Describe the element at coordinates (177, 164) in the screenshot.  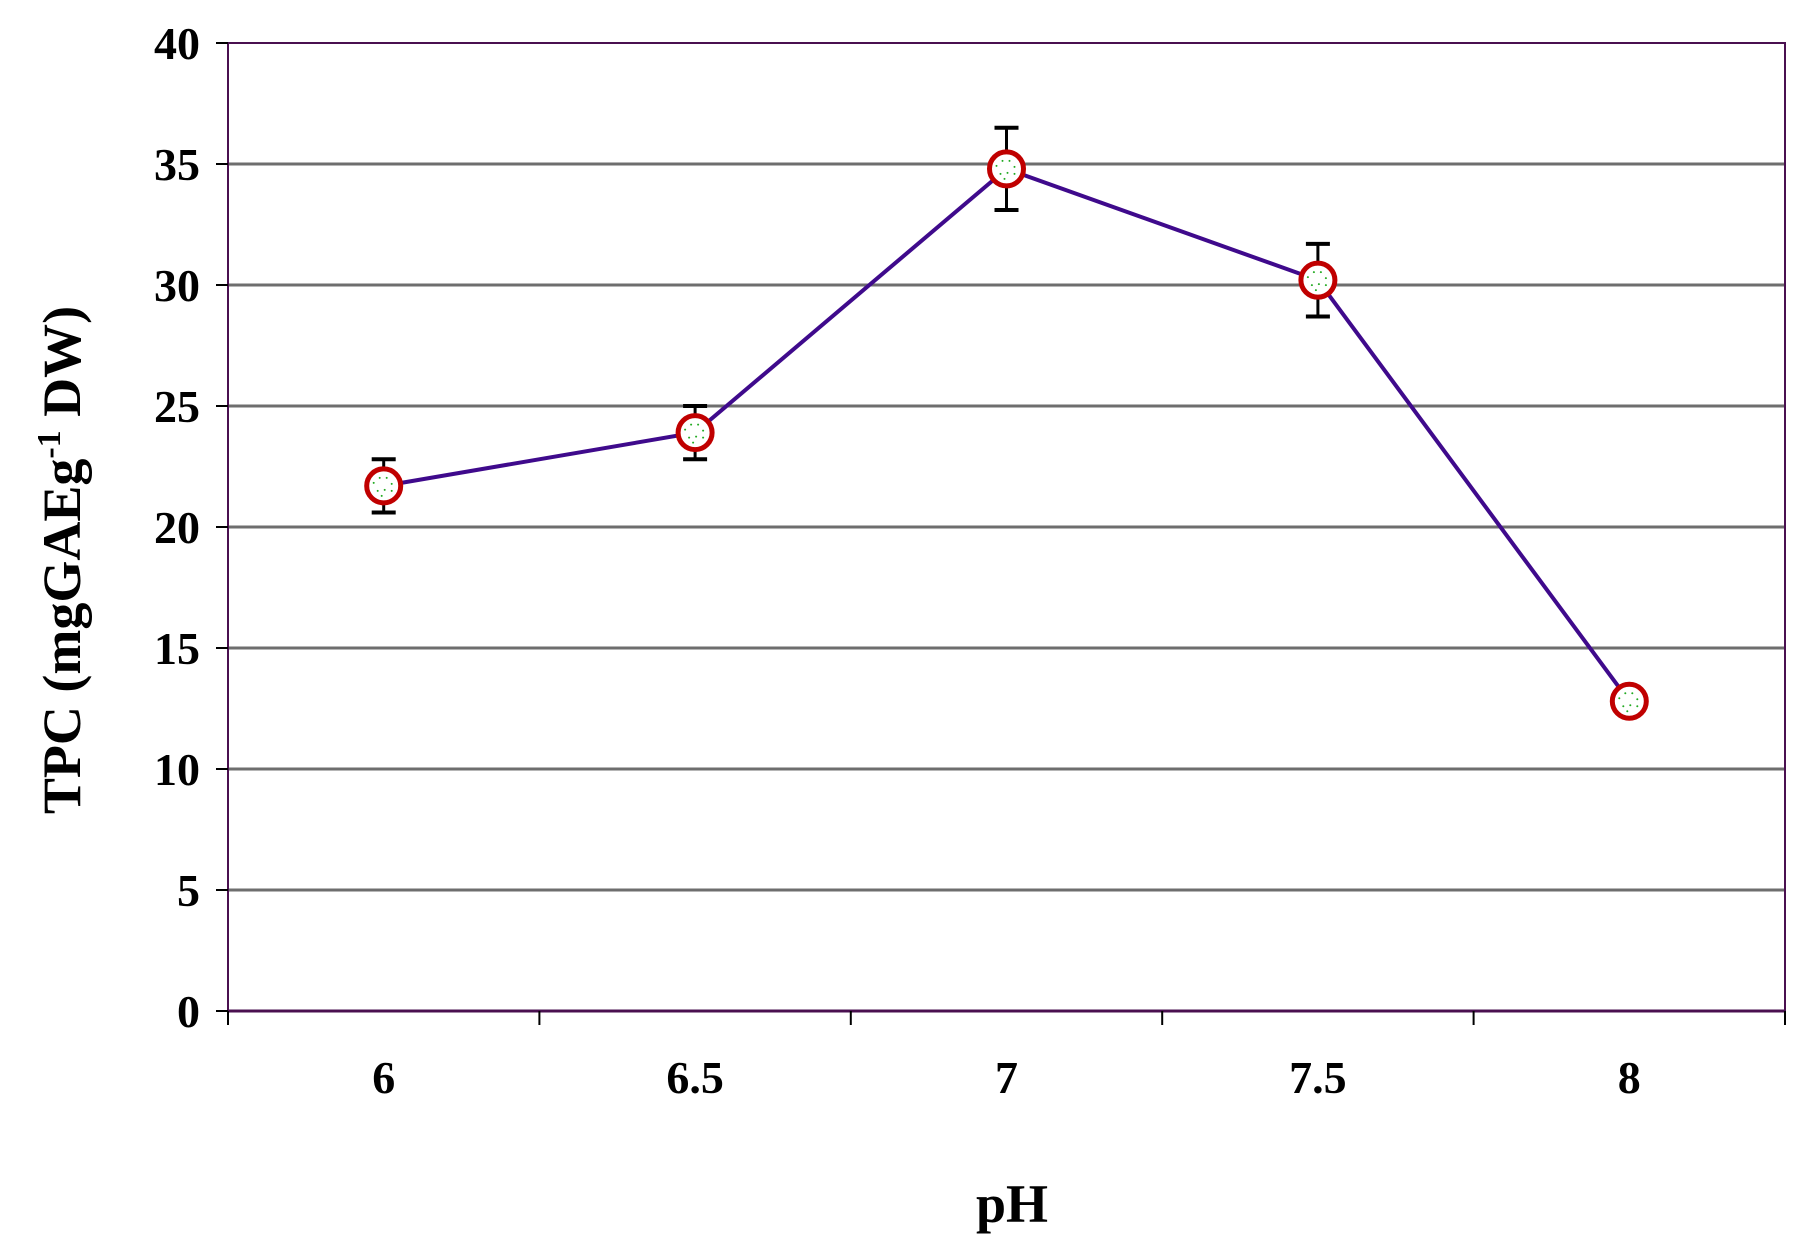
I see `y-tick-label: 35` at that location.